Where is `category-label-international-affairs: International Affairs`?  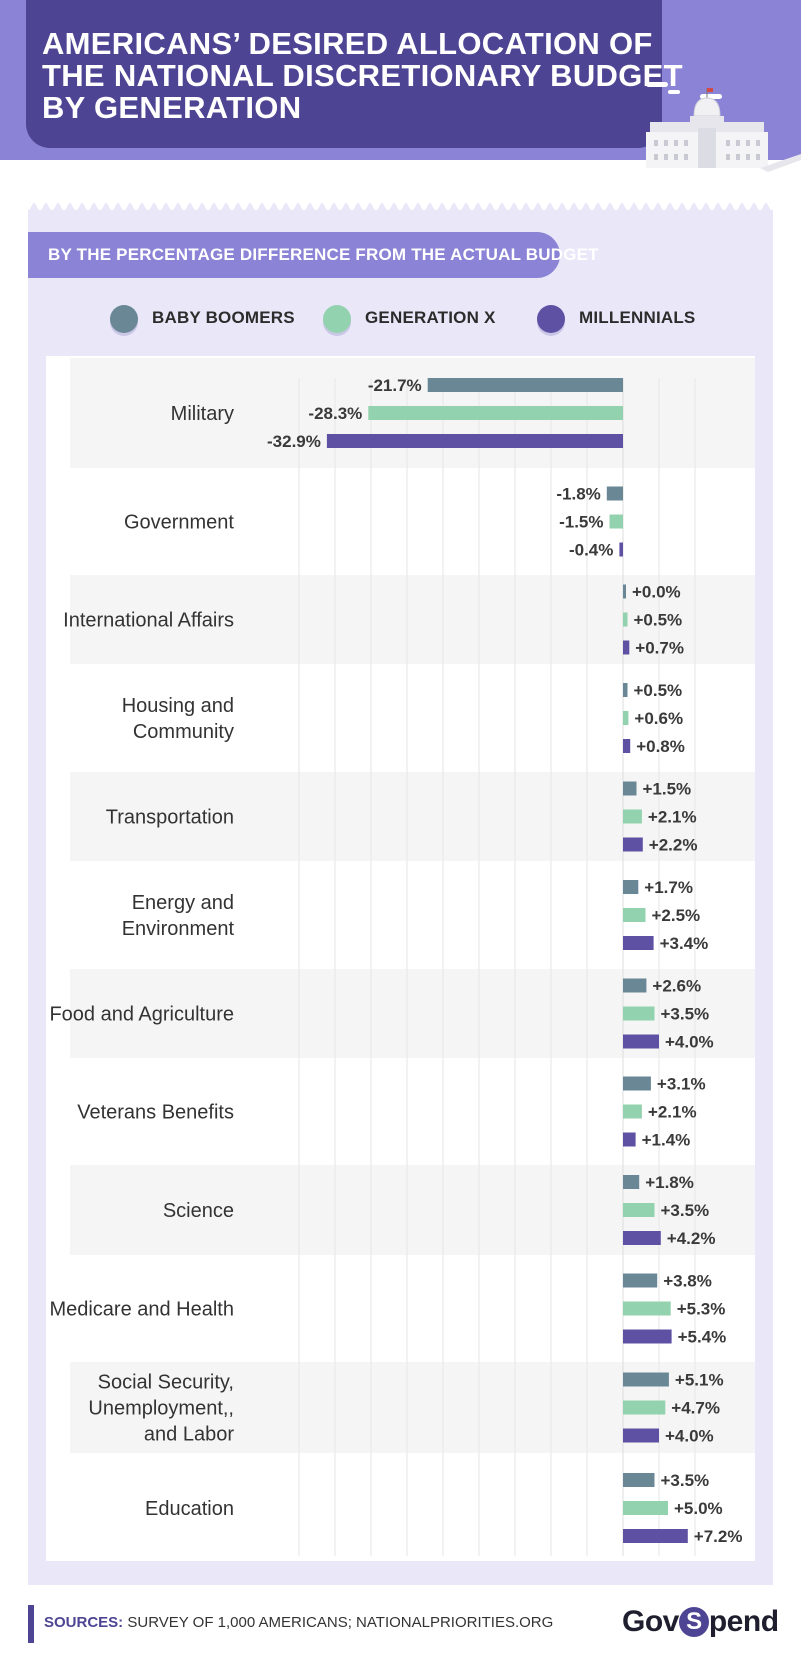
category-label-international-affairs: International Affairs is located at coordinates (148, 621).